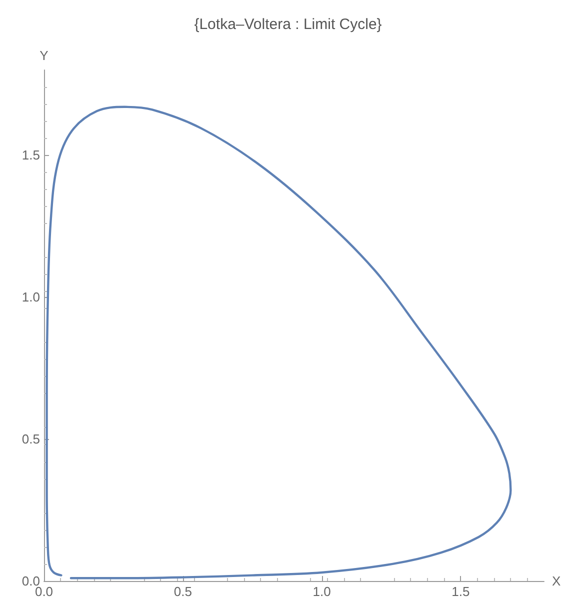 This screenshot has height=611, width=576. What do you see at coordinates (556, 581) in the screenshot?
I see `x-axis-title: X` at bounding box center [556, 581].